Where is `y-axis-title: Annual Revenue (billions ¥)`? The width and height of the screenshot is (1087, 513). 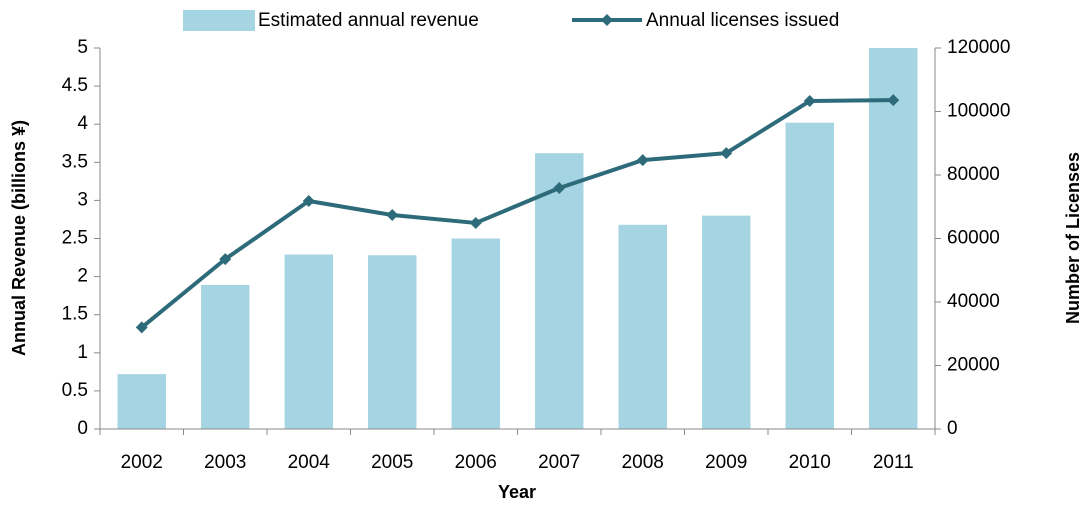 y-axis-title: Annual Revenue (billions ¥) is located at coordinates (19, 238).